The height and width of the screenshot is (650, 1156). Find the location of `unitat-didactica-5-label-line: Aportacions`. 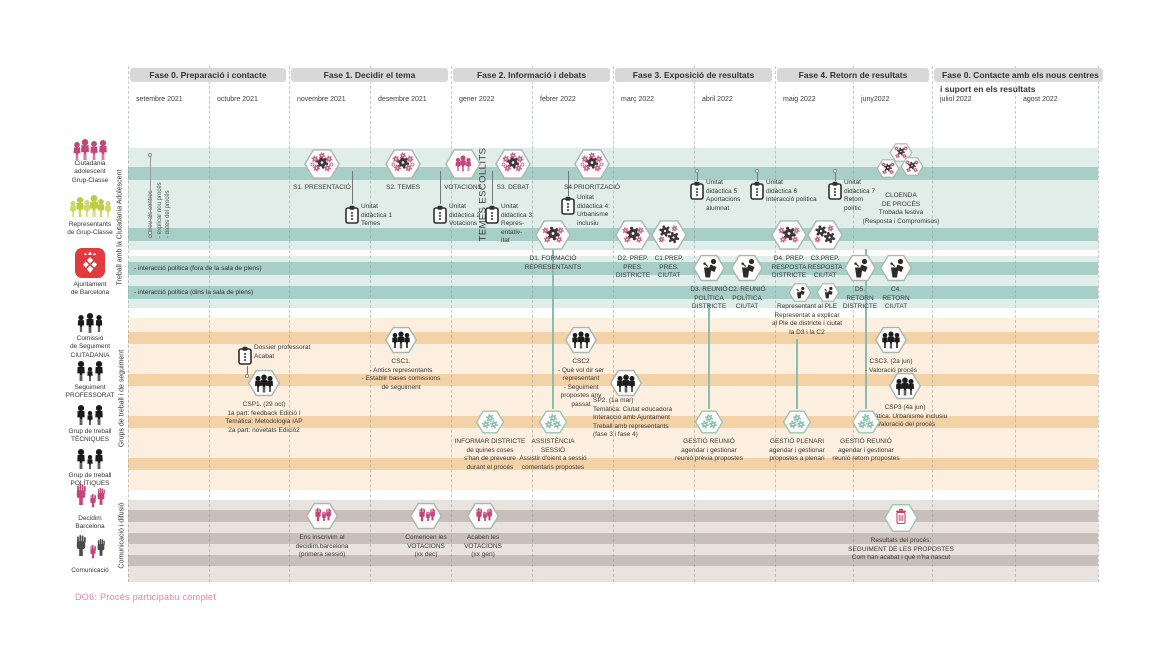

unitat-didactica-5-label-line: Aportacions is located at coordinates (723, 200).